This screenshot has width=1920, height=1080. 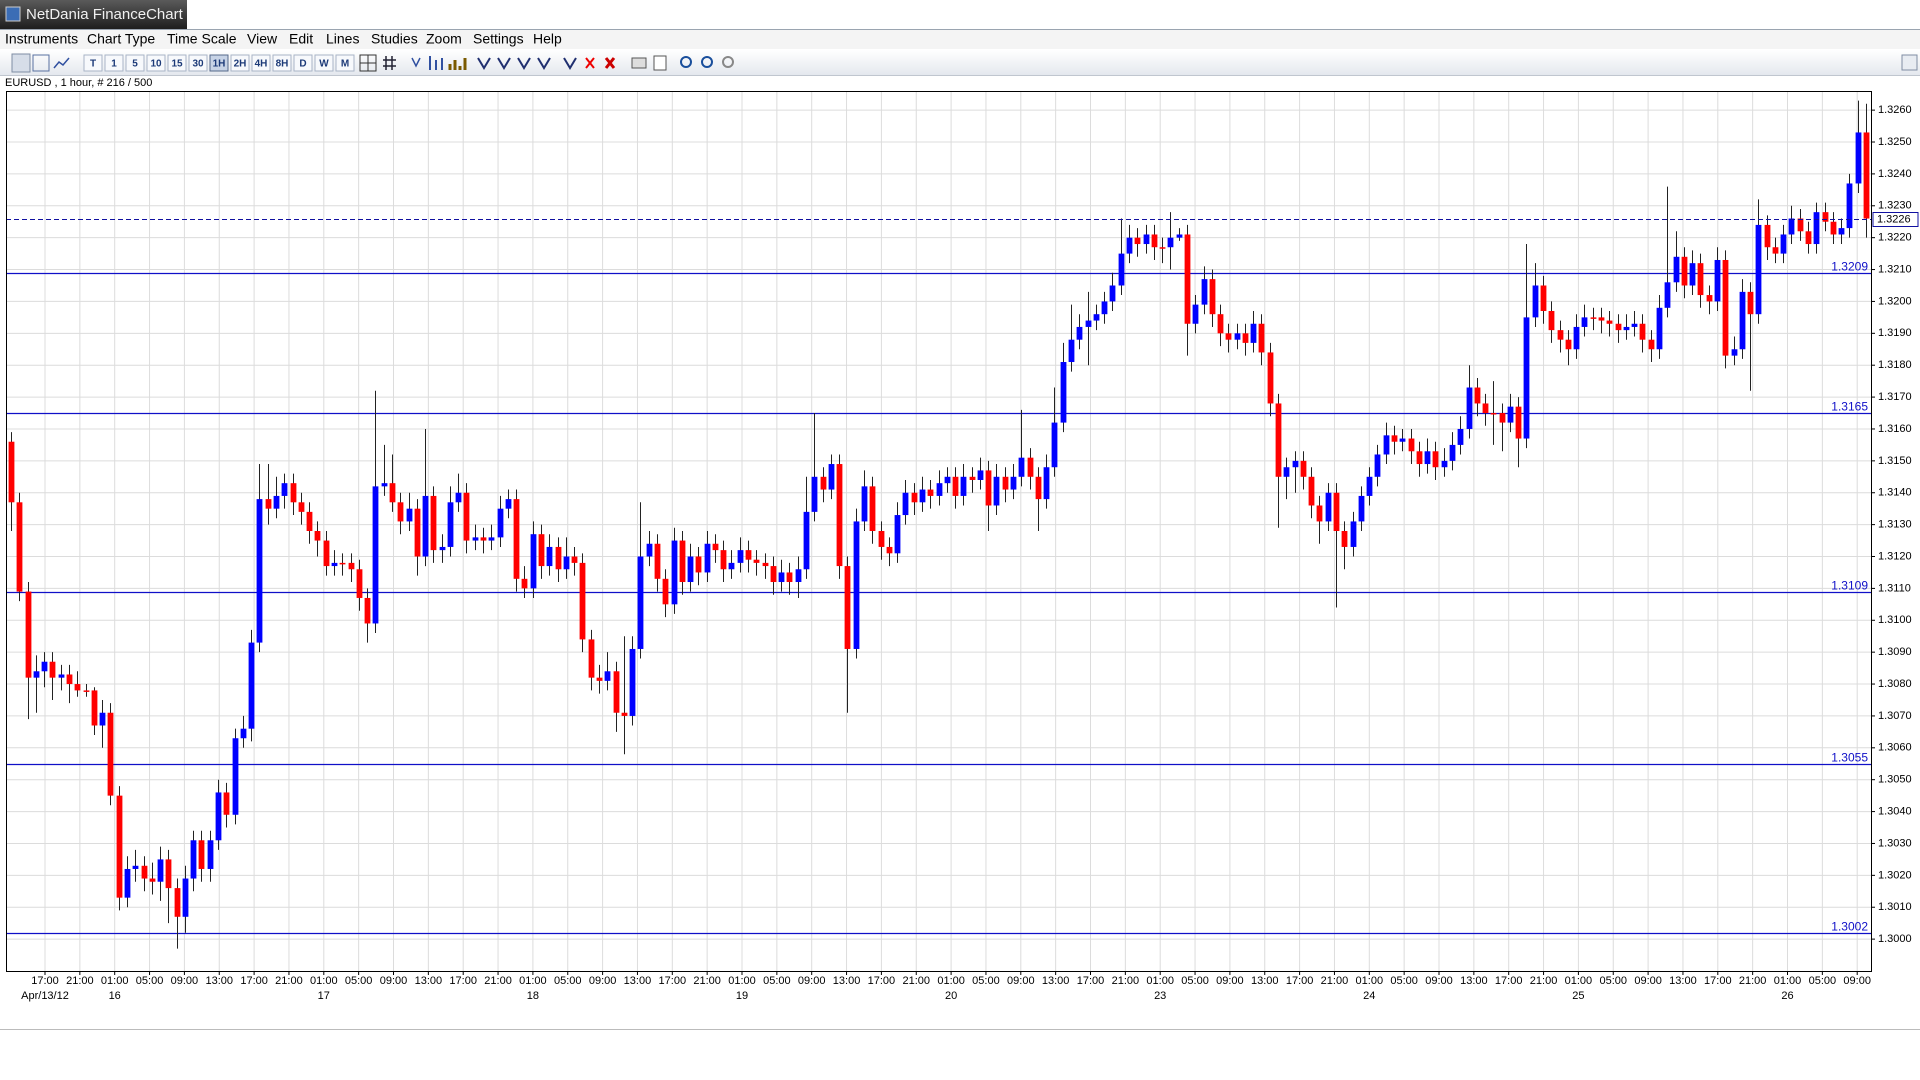 What do you see at coordinates (78, 83) in the screenshot?
I see `chart-title: EURUSD , 1 hour, # 216 / 500` at bounding box center [78, 83].